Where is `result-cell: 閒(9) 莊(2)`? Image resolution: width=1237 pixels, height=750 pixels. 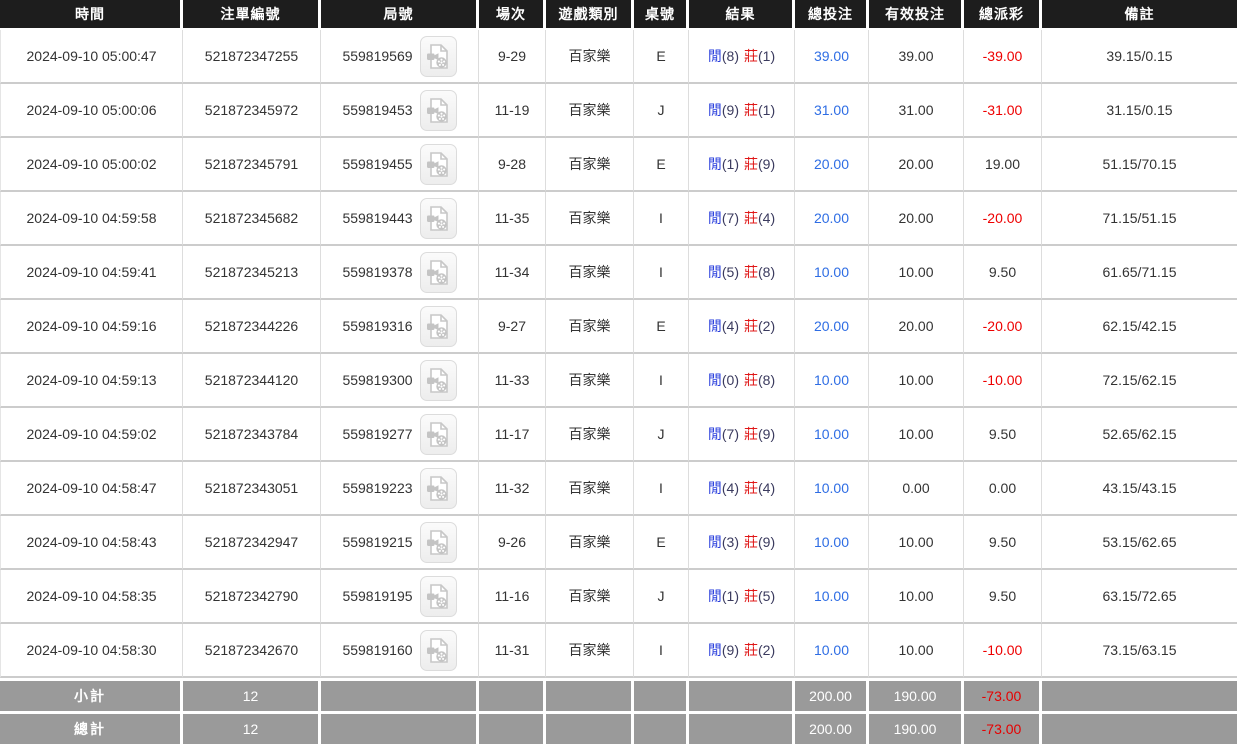
result-cell: 閒(9) 莊(2) is located at coordinates (742, 651).